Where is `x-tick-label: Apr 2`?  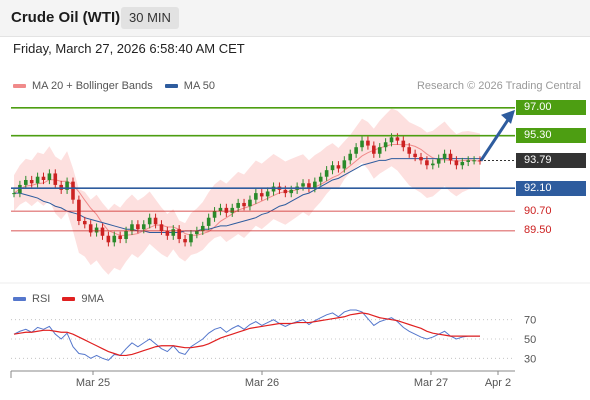 x-tick-label: Apr 2 is located at coordinates (498, 383).